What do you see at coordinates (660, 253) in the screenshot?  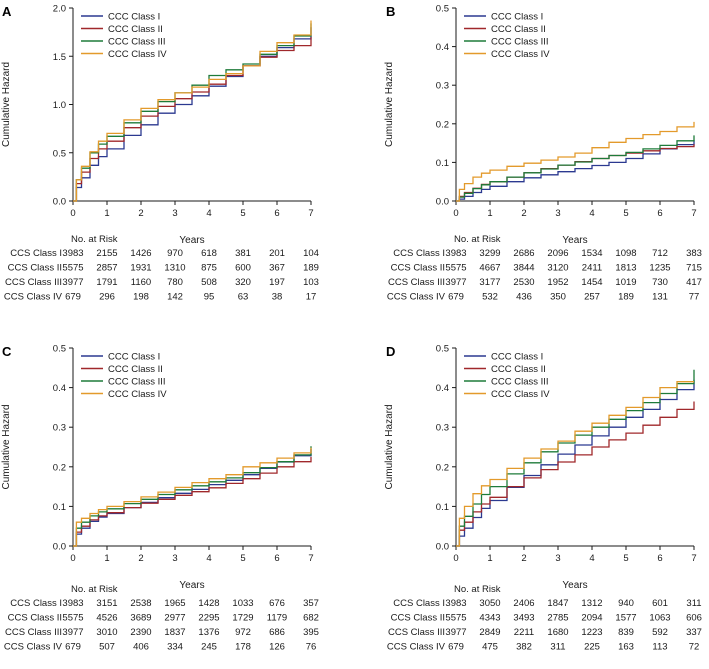 I see `risk-count: 712` at bounding box center [660, 253].